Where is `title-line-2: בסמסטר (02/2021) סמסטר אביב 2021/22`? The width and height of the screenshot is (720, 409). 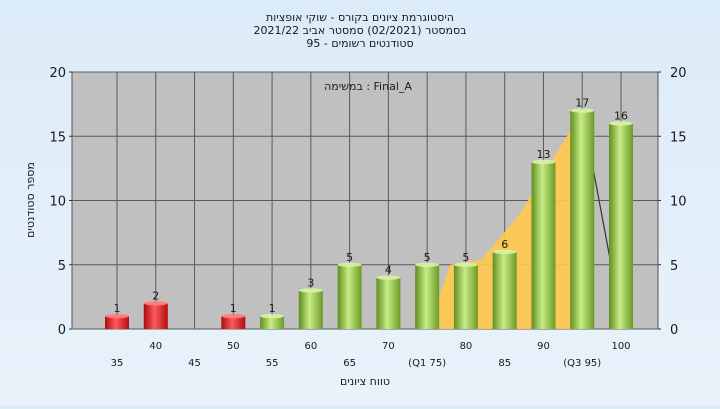
title-line-2: בסמסטר (02/2021) סמסטר אביב 2021/22 is located at coordinates (359, 30).